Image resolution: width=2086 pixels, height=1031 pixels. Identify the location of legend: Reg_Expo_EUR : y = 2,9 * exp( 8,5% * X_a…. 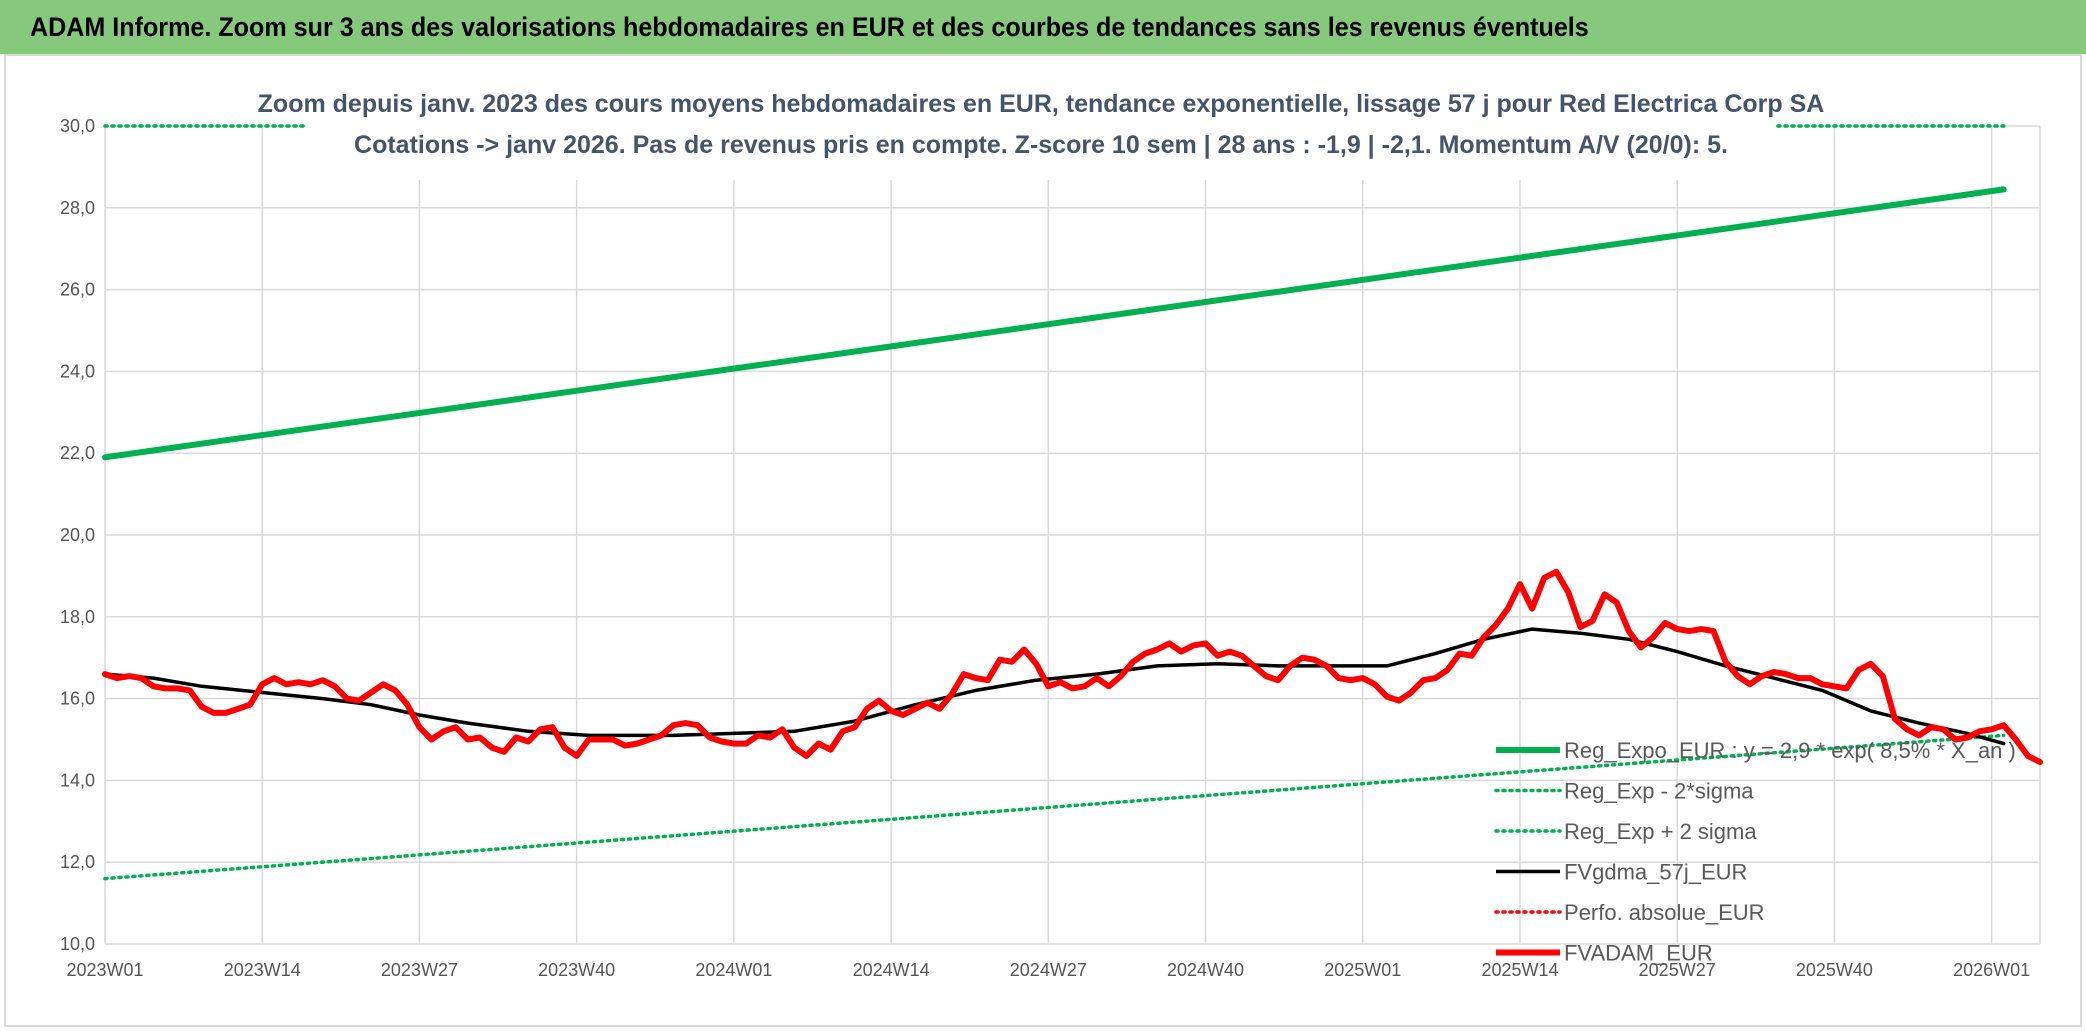
(1755, 852).